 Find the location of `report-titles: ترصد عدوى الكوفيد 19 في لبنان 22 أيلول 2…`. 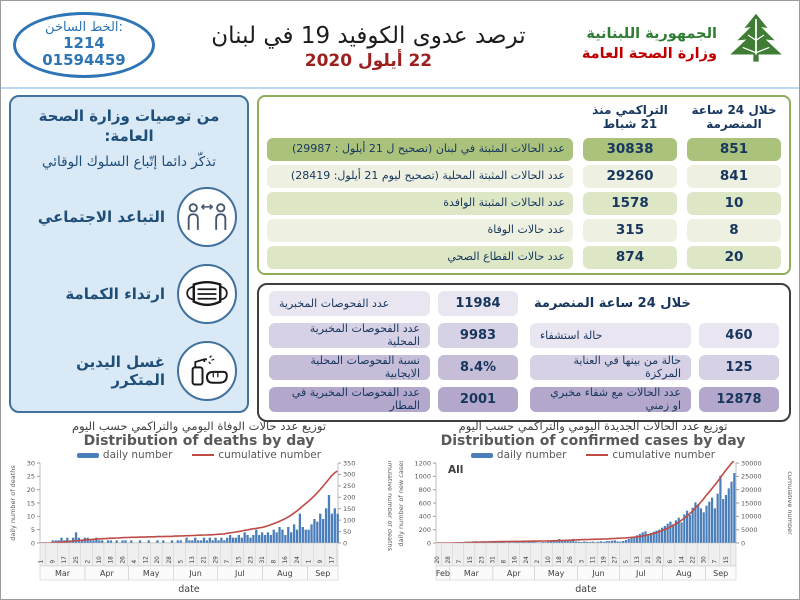

report-titles: ترصد عدوى الكوفيد 19 في لبنان 22 أيلول 2… is located at coordinates (368, 45).